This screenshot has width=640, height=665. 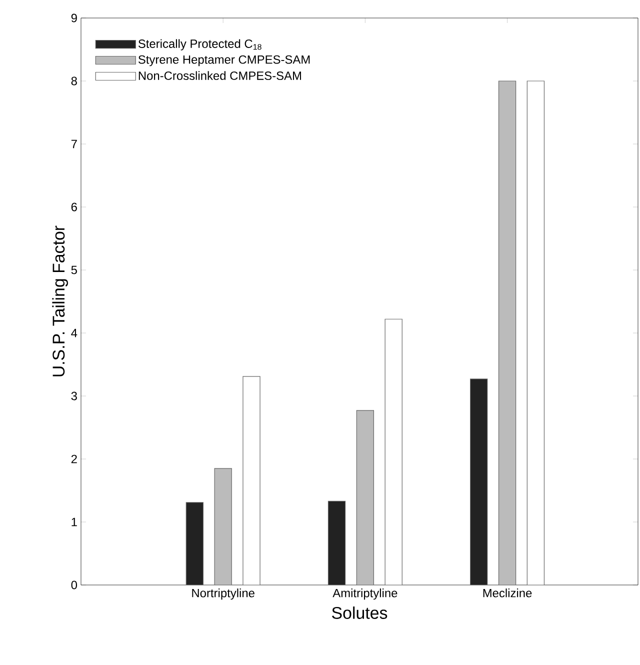 I want to click on y-tick-label: 5, so click(x=74, y=270).